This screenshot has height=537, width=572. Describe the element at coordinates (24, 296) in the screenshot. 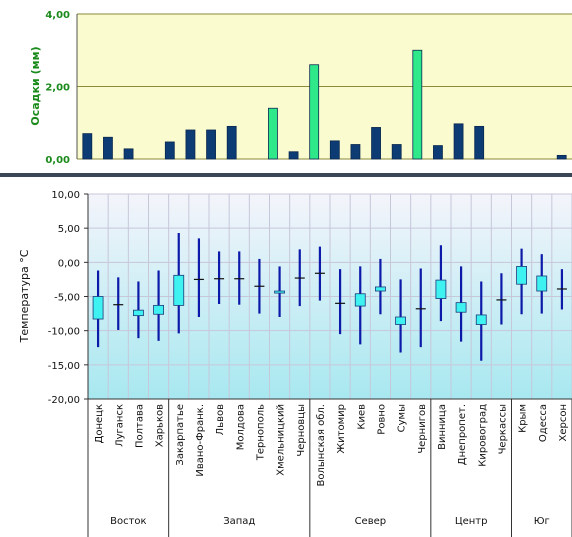

I see `temperature-y-axis-label: Температура °С` at that location.